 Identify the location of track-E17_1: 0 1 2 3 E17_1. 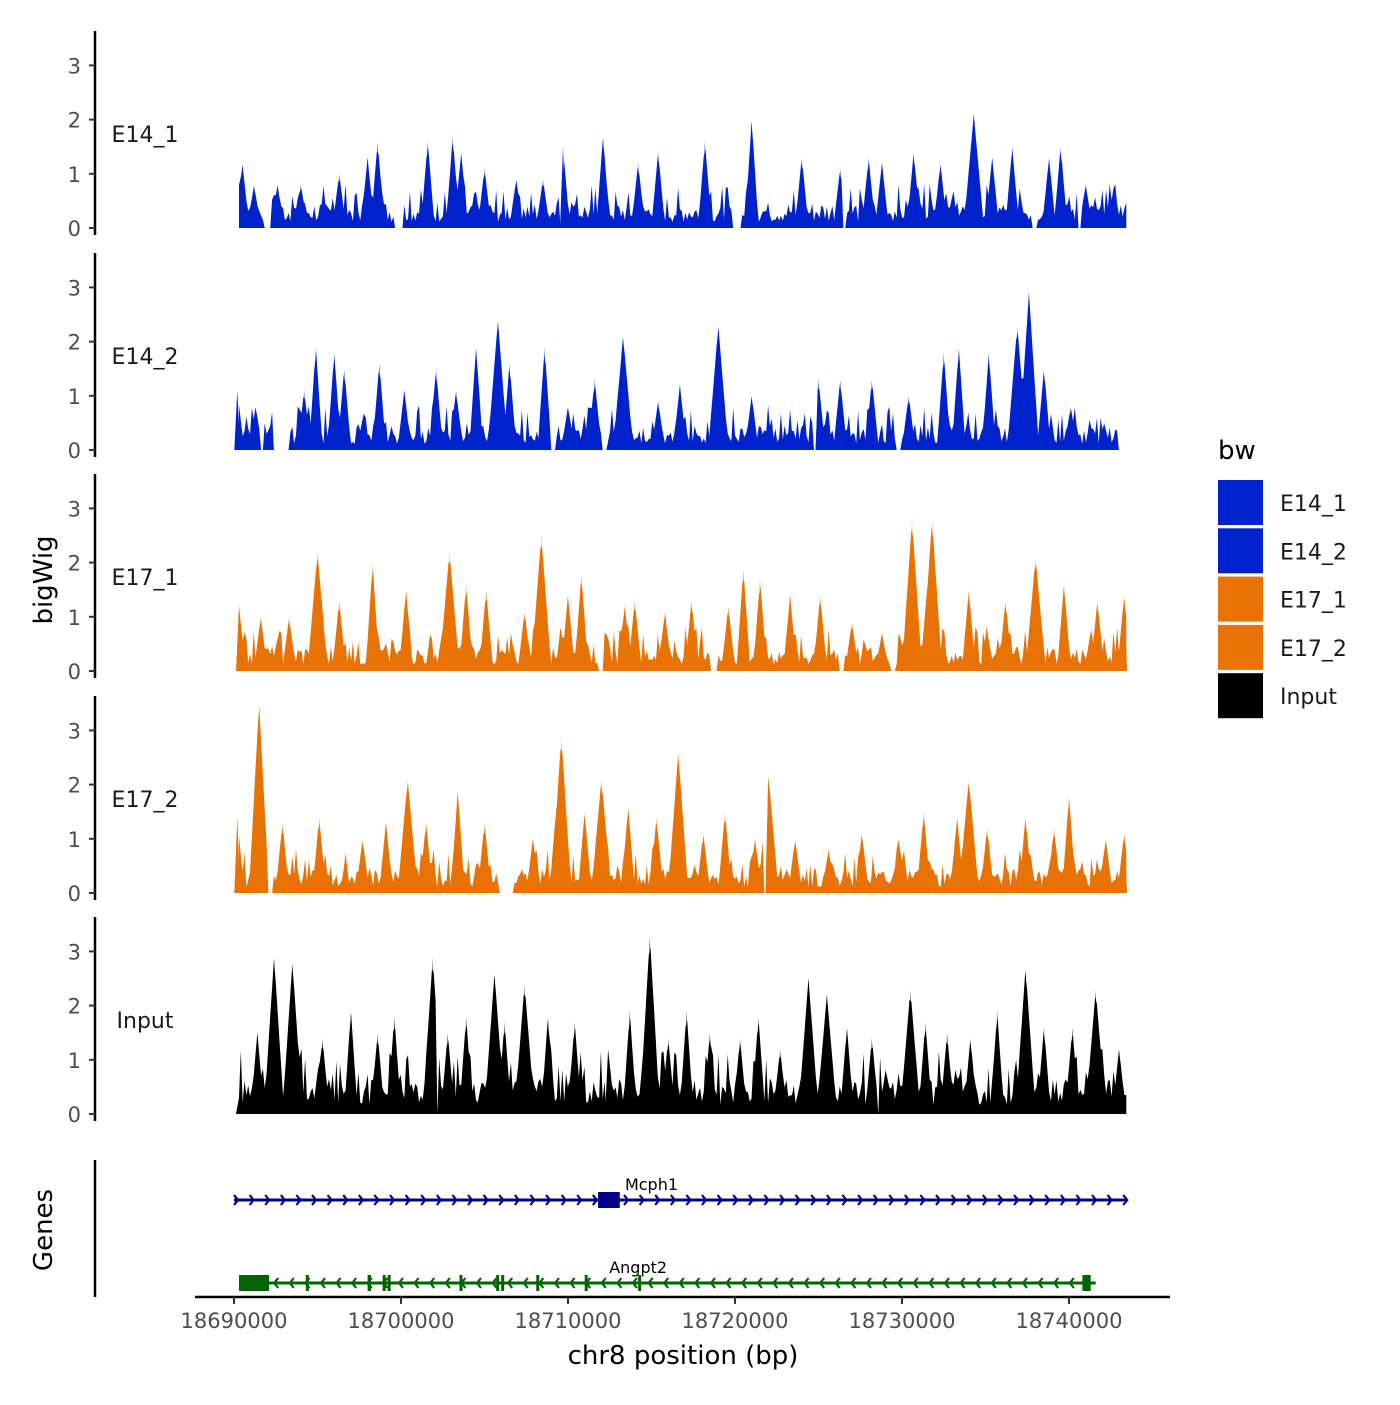
(598, 579).